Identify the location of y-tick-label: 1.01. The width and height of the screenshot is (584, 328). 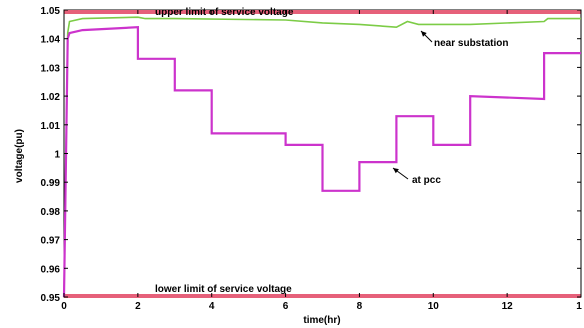
(51, 126).